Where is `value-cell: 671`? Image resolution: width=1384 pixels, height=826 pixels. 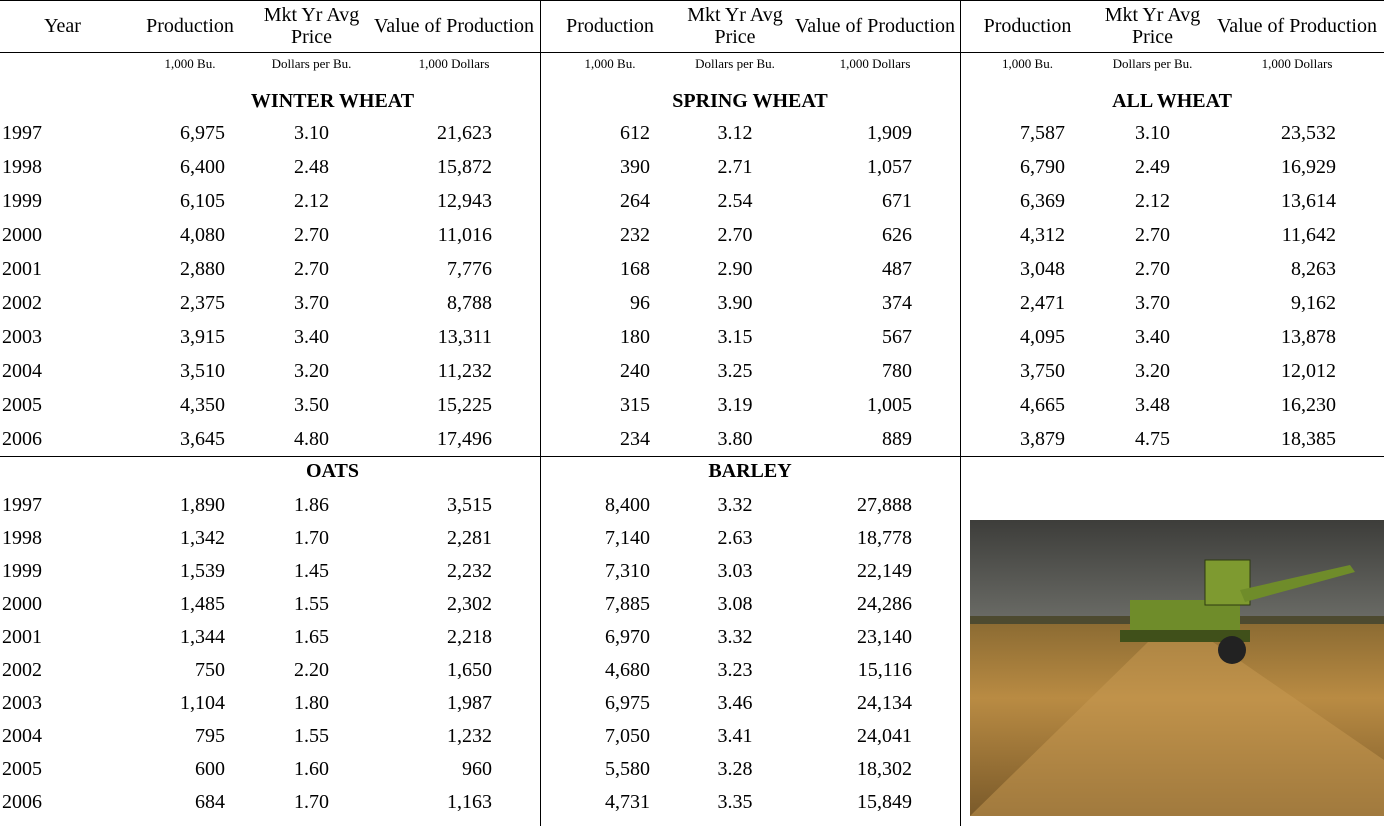 value-cell: 671 is located at coordinates (897, 201).